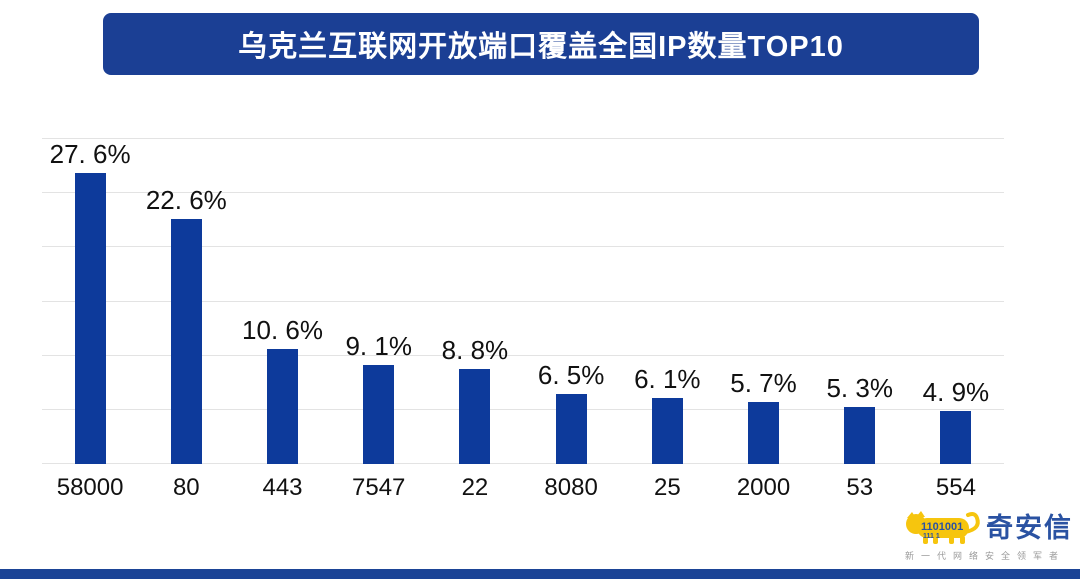 This screenshot has width=1080, height=579. I want to click on x-axis-label: 58000, so click(90, 487).